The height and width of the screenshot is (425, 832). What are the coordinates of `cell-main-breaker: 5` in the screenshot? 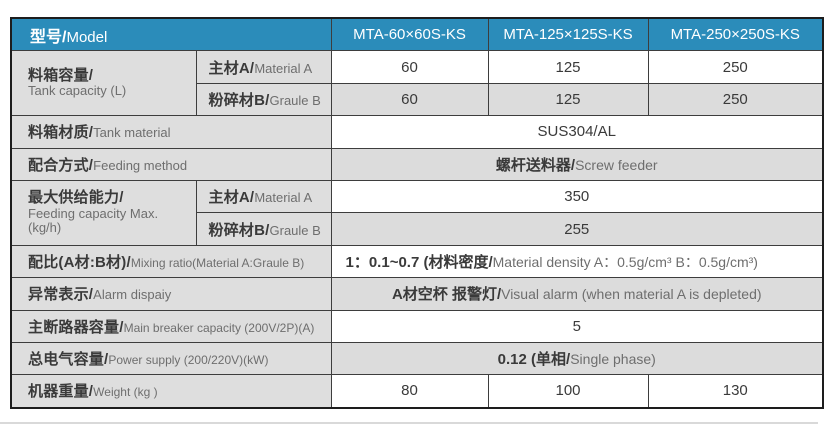 It's located at (577, 326).